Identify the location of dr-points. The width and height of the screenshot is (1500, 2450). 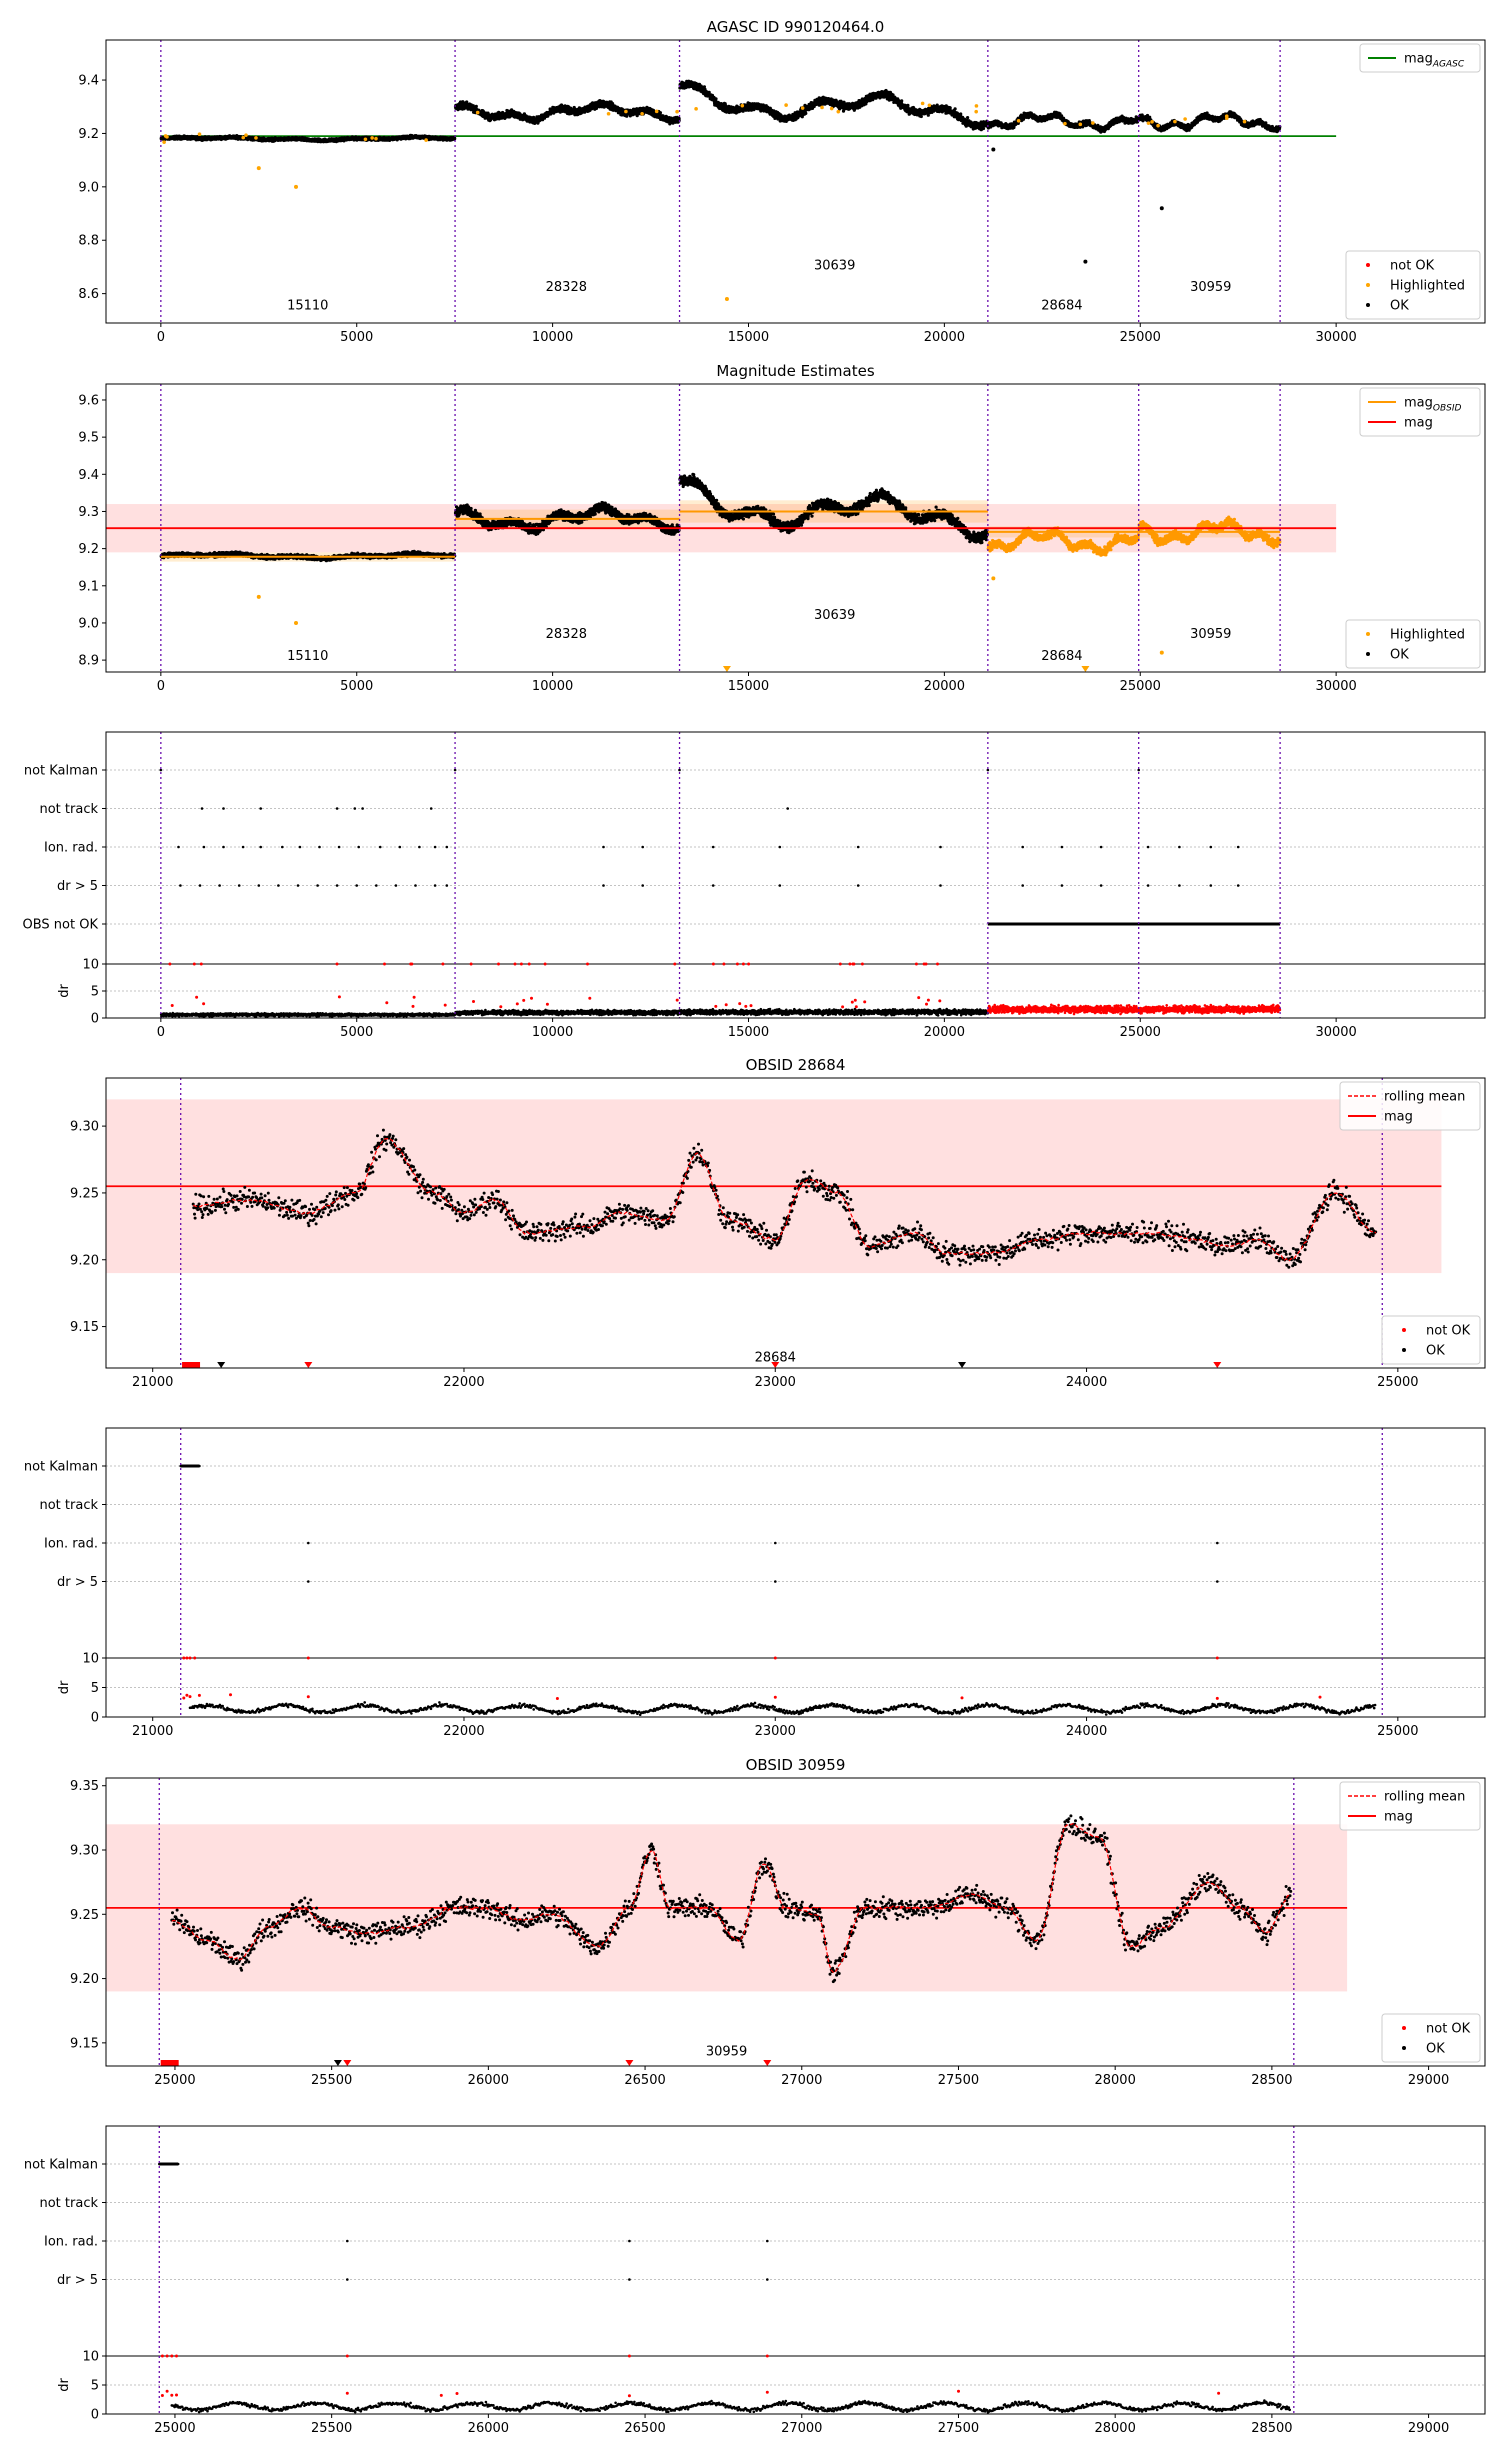
(834, 1012).